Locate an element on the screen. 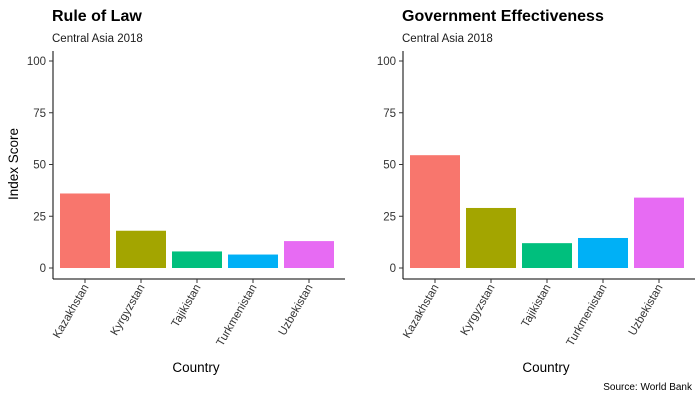  y-axis-title: Index Score is located at coordinates (13, 164).